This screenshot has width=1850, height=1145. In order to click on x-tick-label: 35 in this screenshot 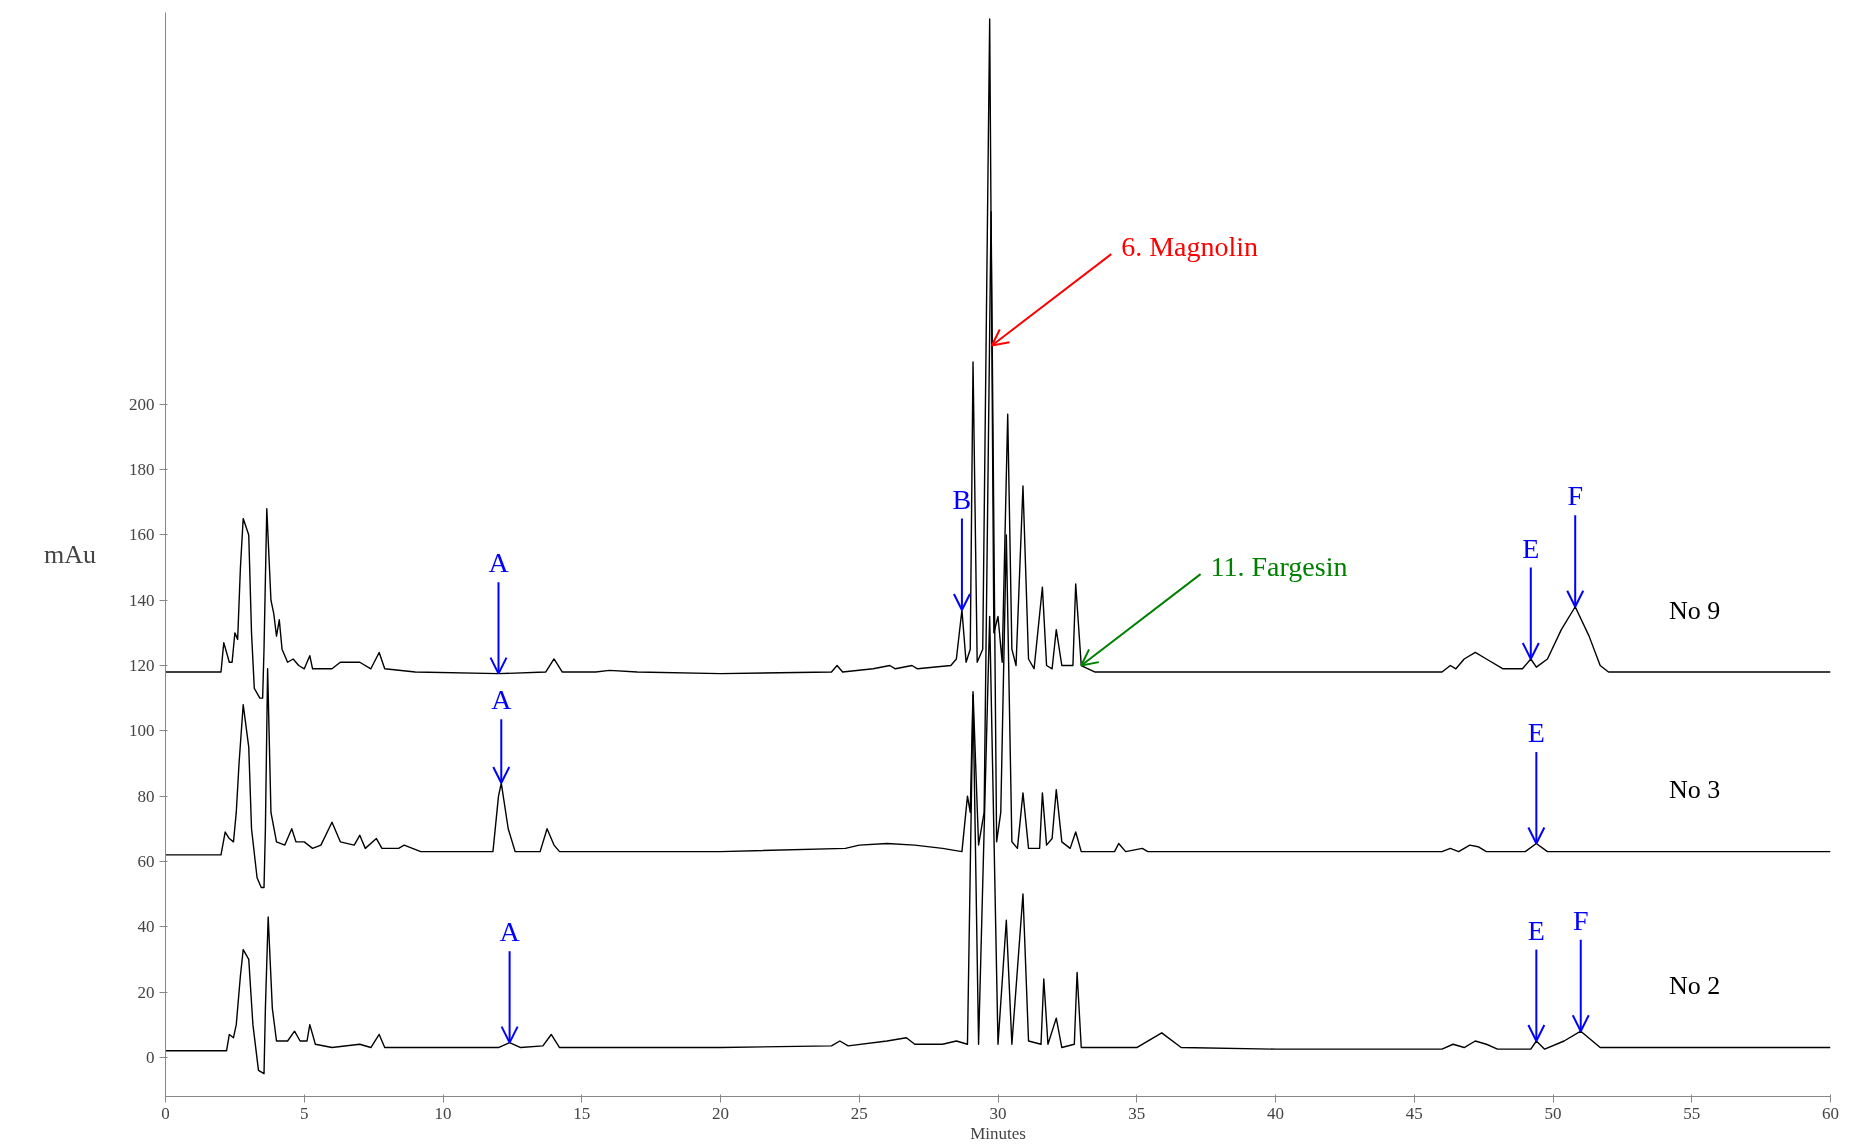, I will do `click(1137, 1113)`.